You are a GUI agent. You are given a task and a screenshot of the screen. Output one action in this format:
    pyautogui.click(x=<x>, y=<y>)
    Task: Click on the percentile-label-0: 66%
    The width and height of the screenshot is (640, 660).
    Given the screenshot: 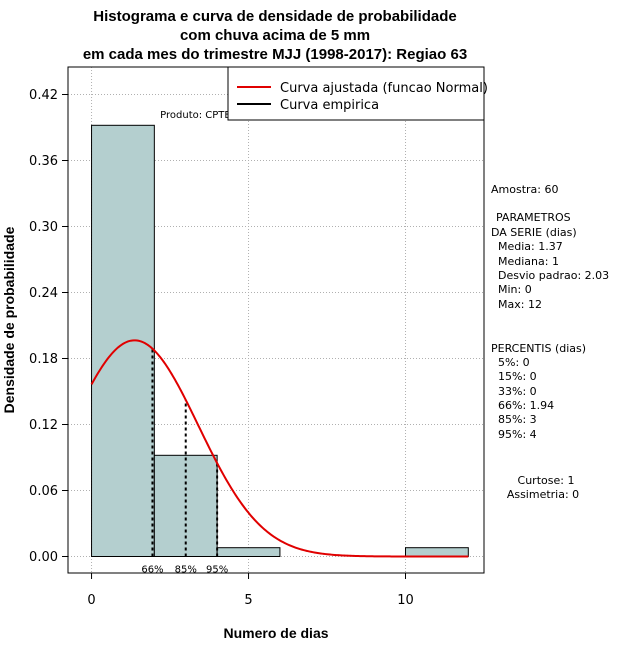 What is the action you would take?
    pyautogui.click(x=152, y=570)
    